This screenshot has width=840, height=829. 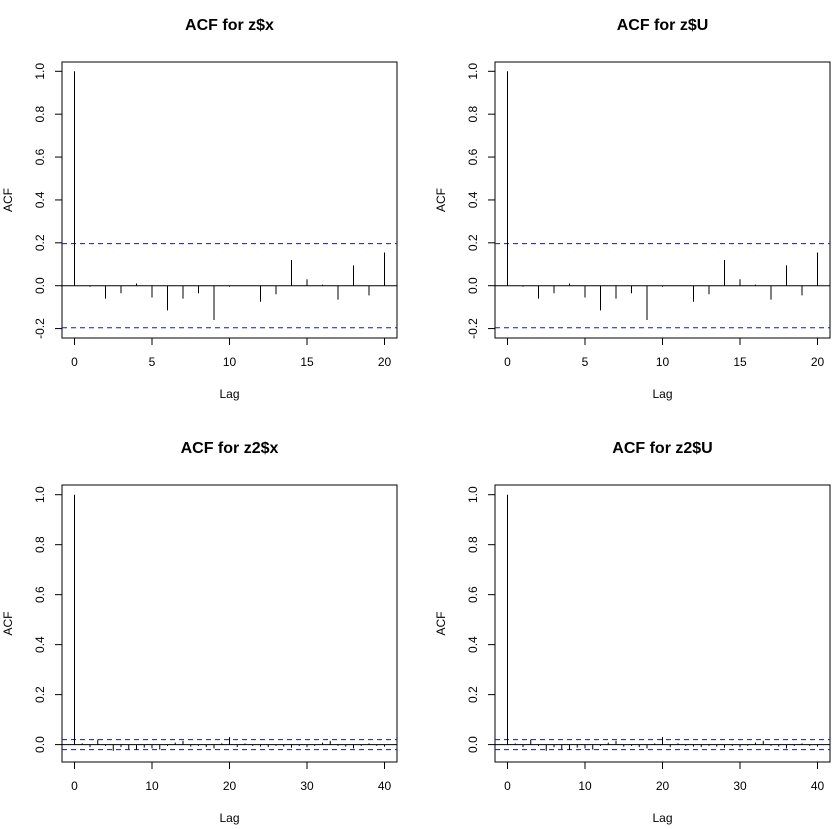 I want to click on chart-title: ACF for z2$x, so click(x=230, y=448).